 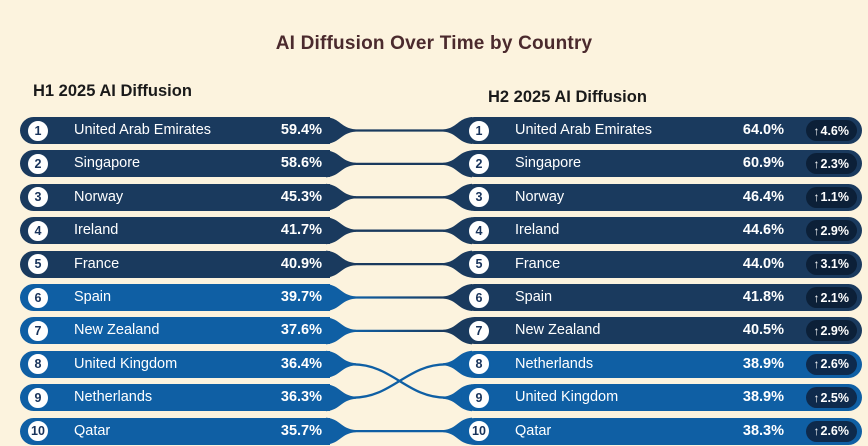 What do you see at coordinates (763, 230) in the screenshot?
I see `value-label: 44.6%` at bounding box center [763, 230].